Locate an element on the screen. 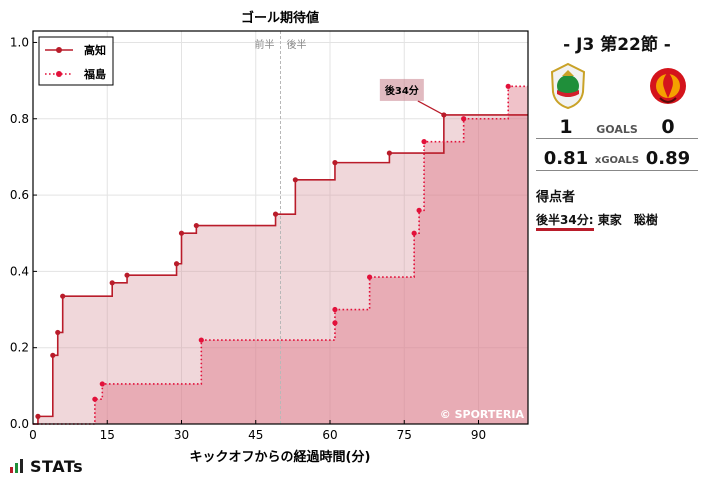 The image size is (707, 479). annotation-box is located at coordinates (401, 89).